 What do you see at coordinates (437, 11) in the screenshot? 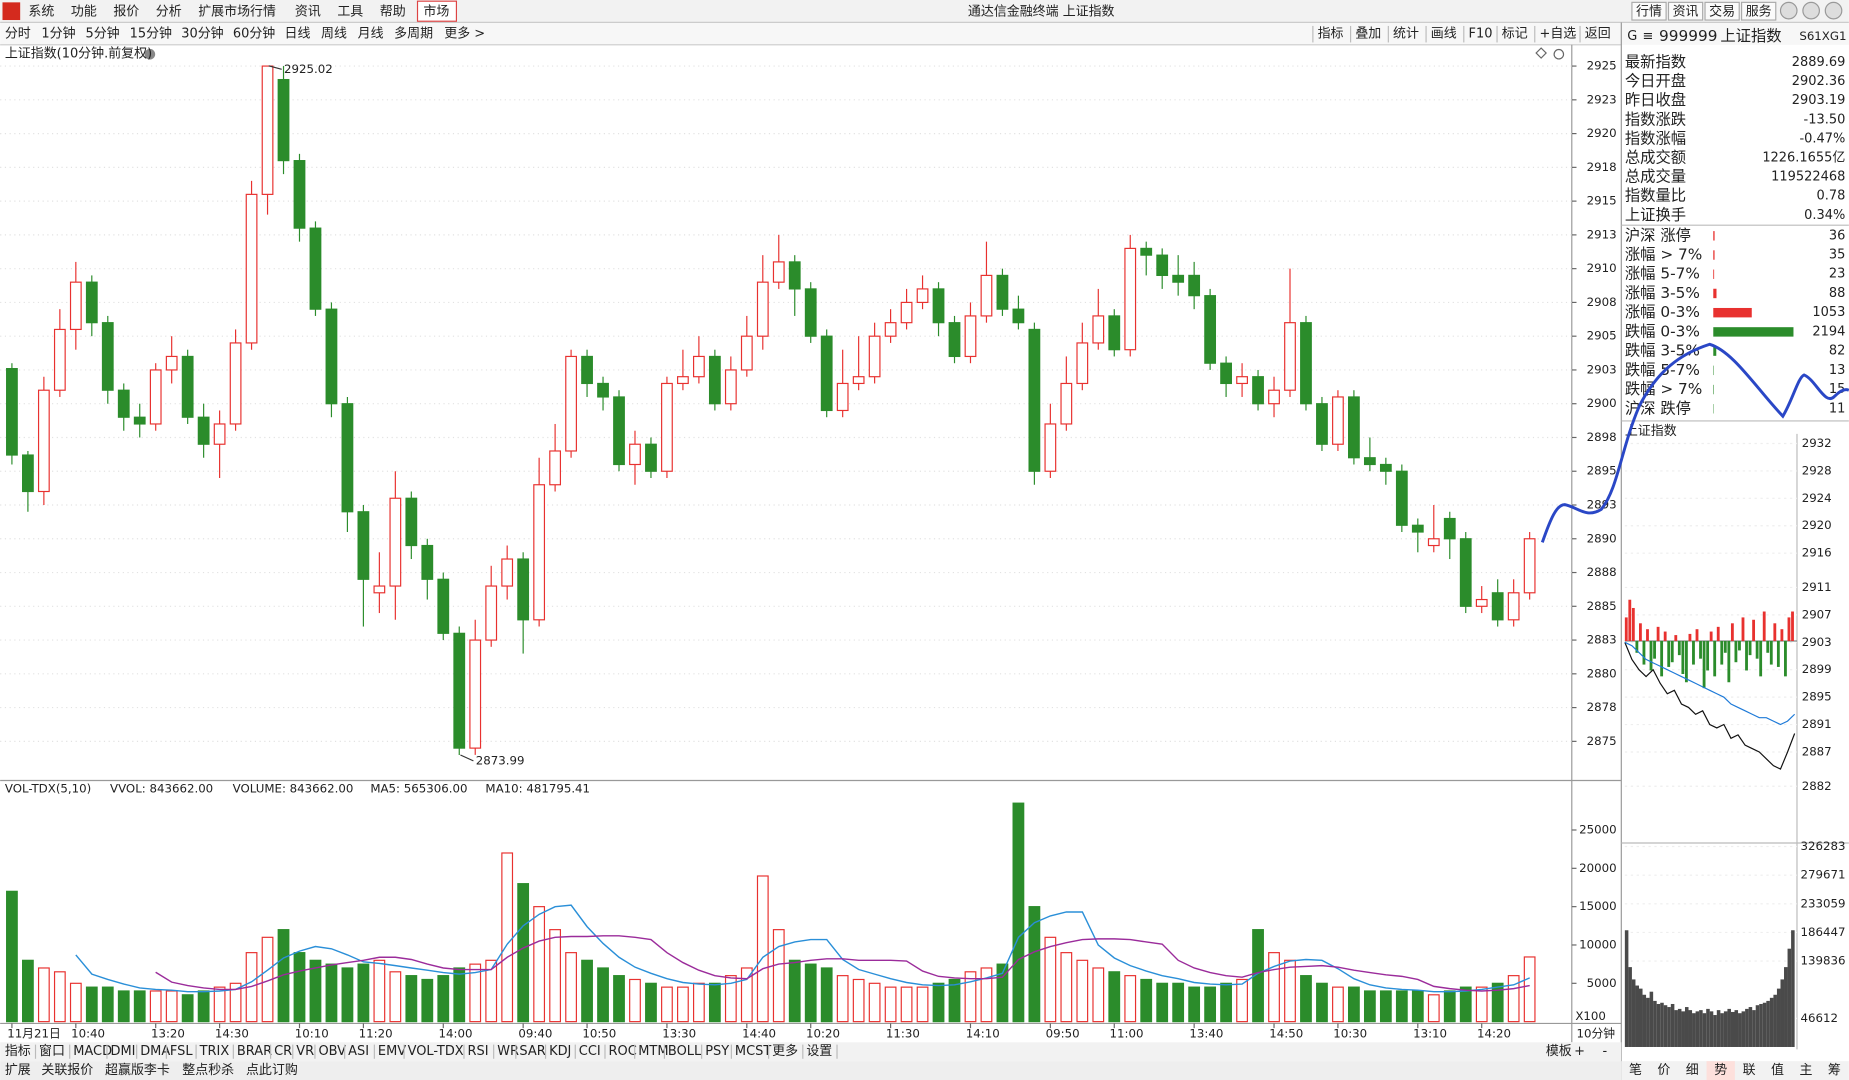
I see `market-button` at bounding box center [437, 11].